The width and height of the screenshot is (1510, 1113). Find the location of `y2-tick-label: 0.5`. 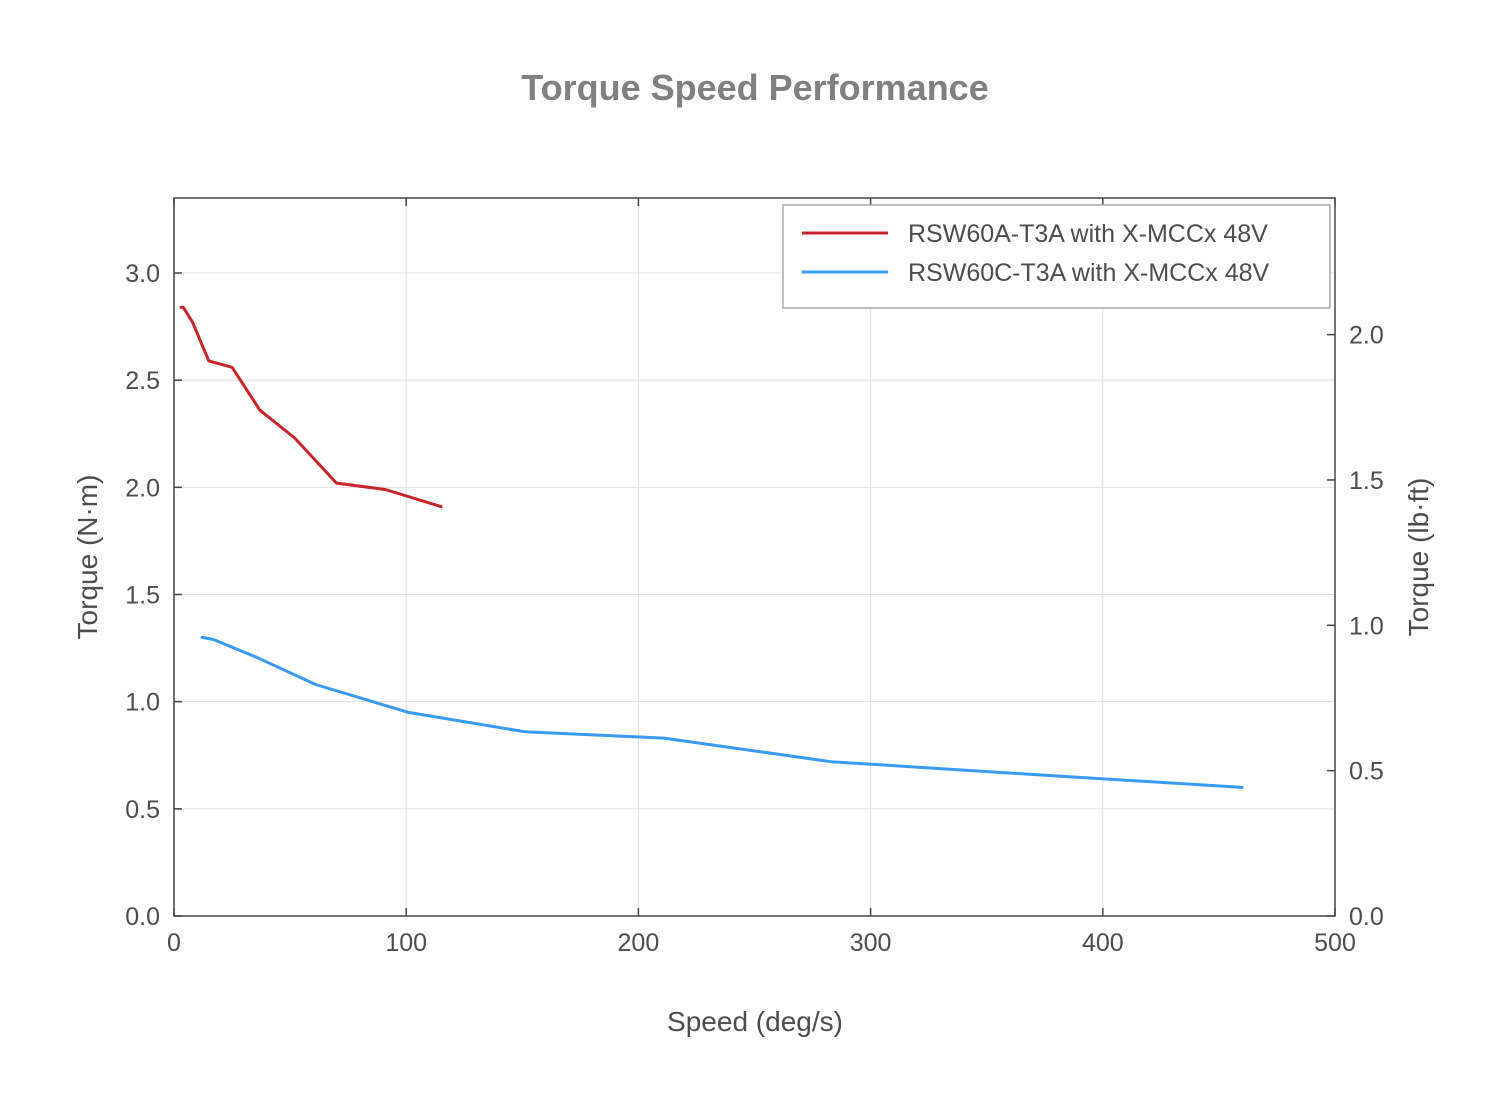

y2-tick-label: 0.5 is located at coordinates (1366, 772).